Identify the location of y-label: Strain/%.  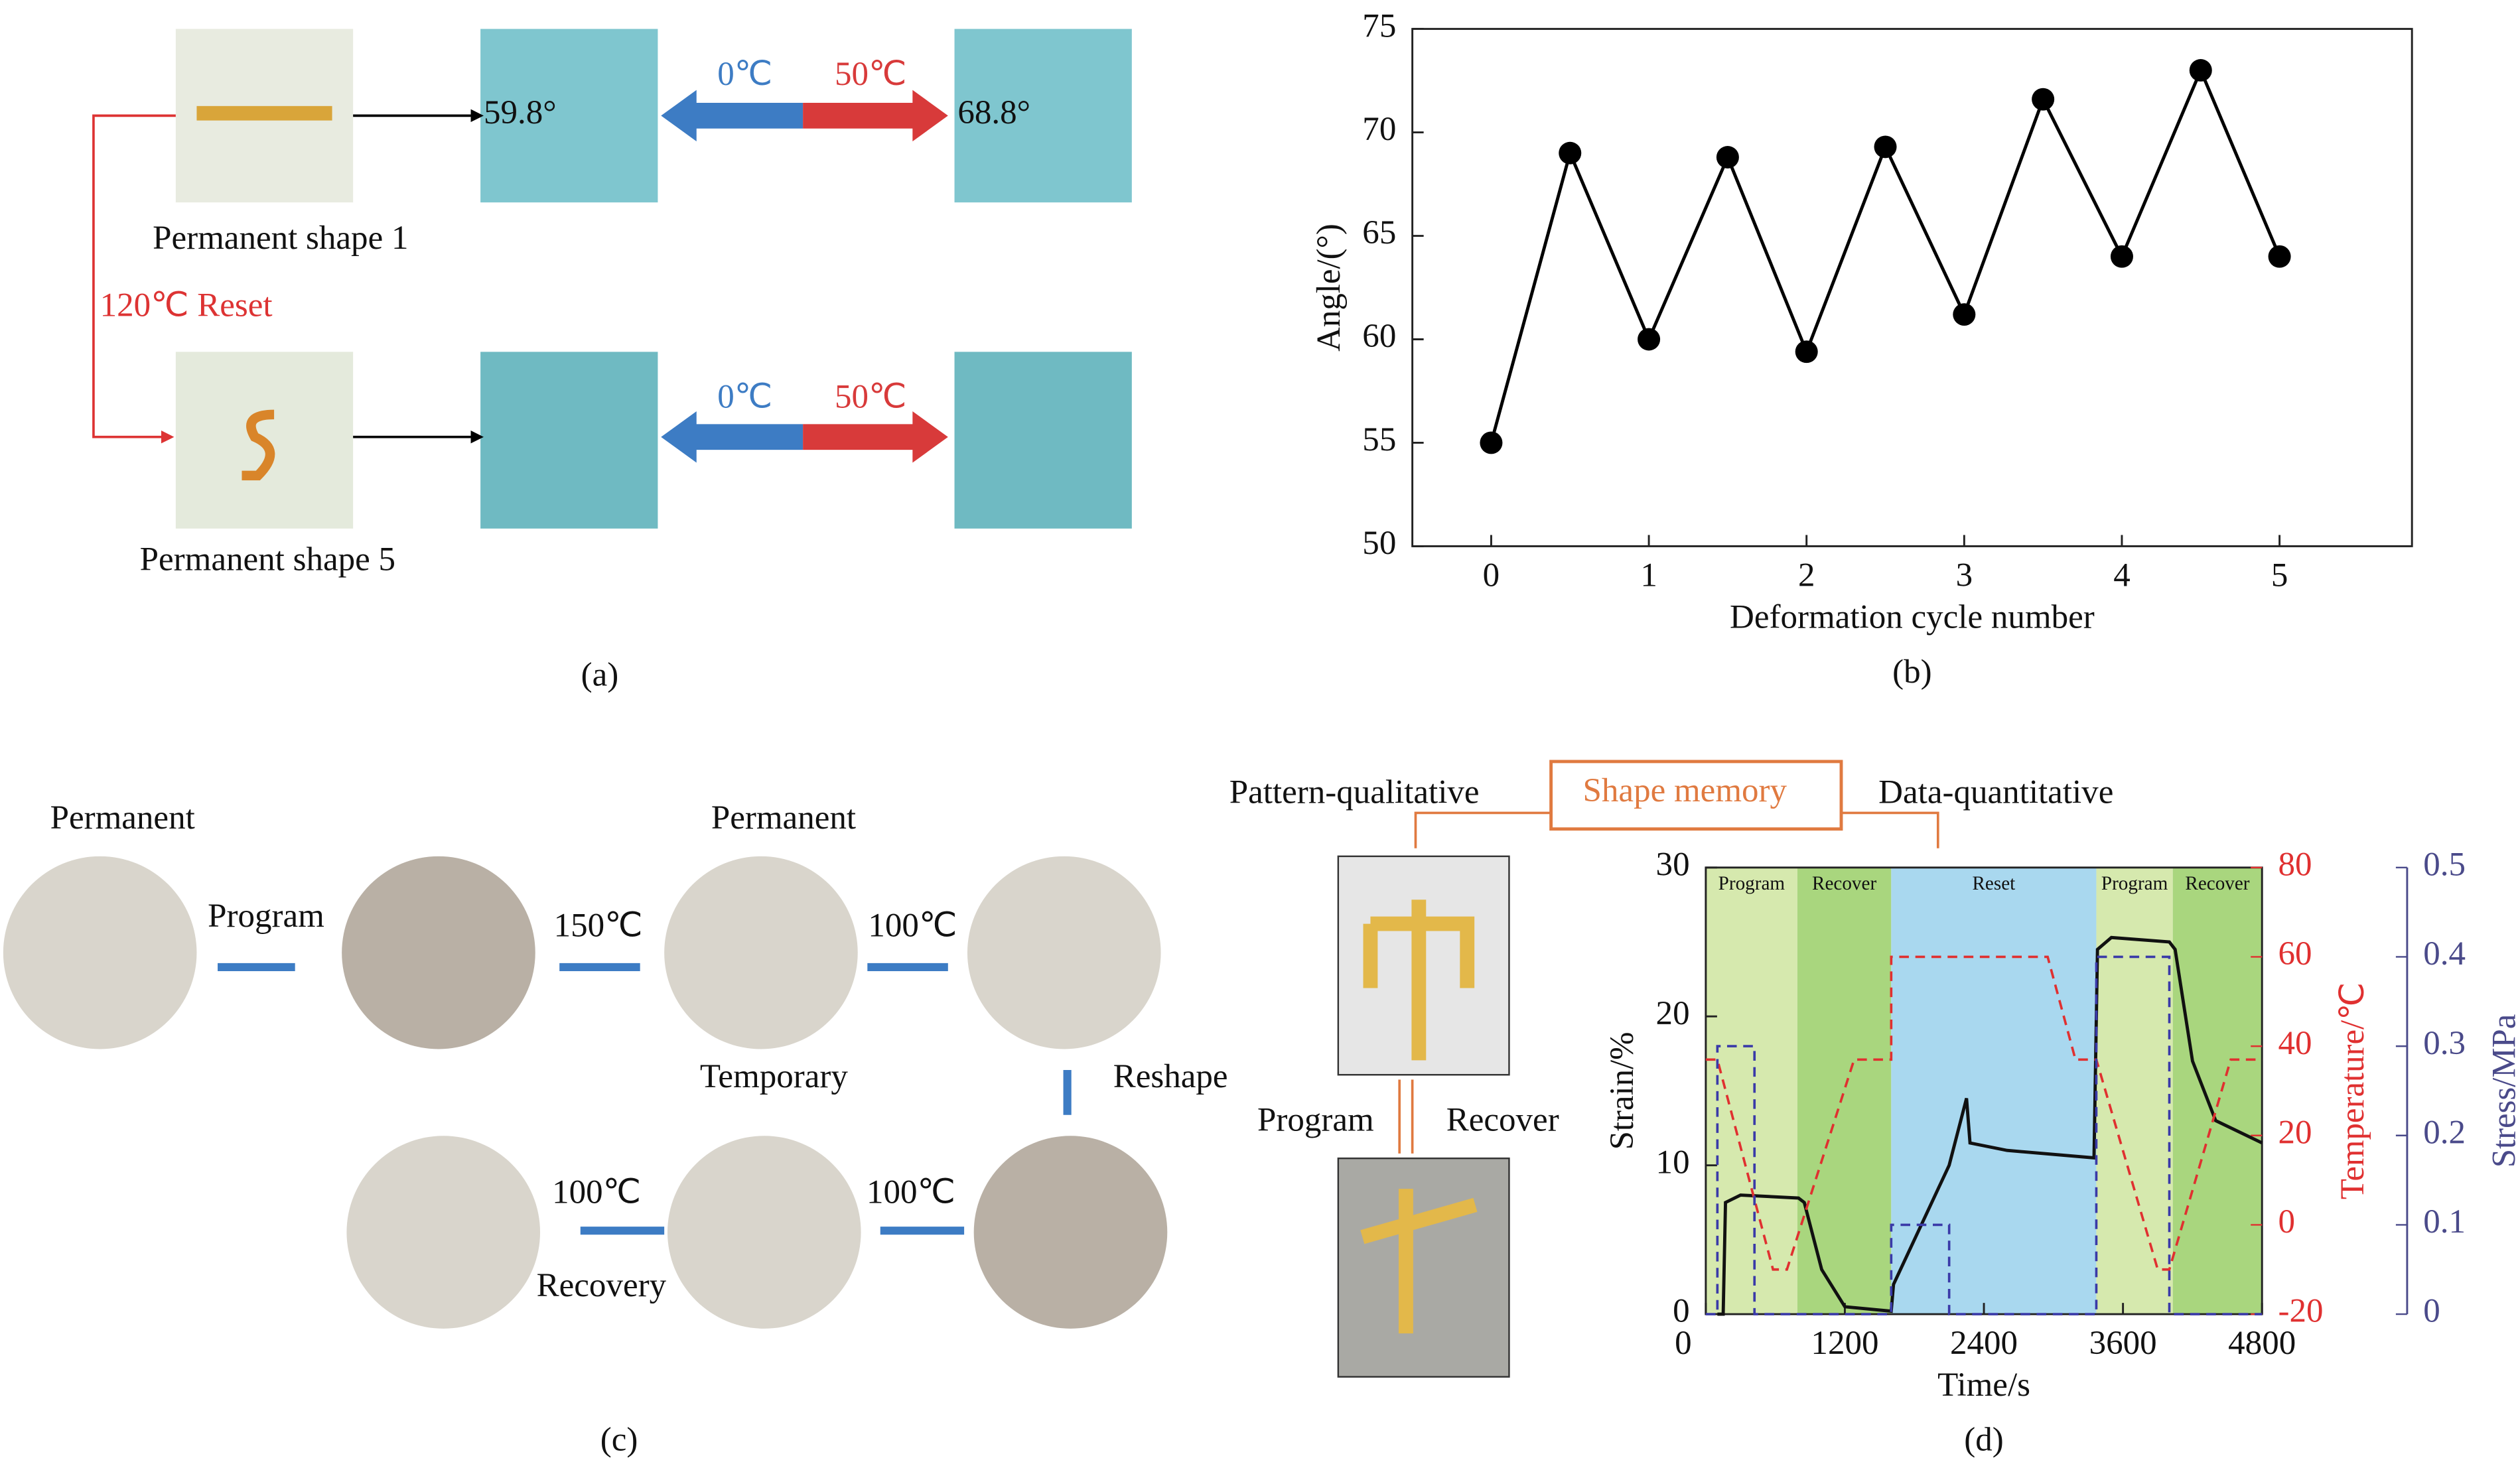
(1622, 1091).